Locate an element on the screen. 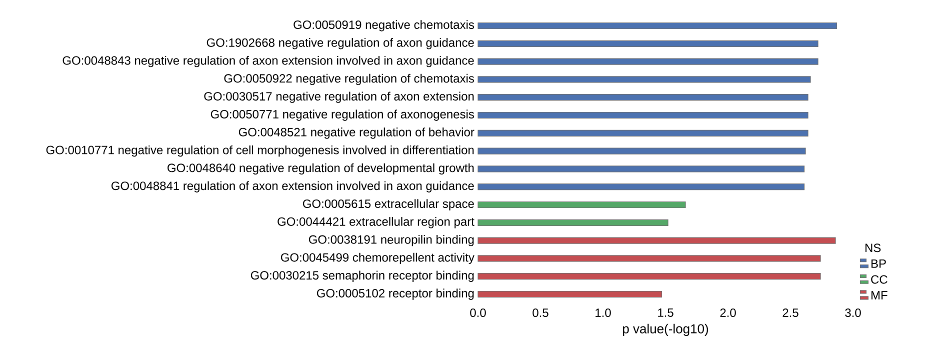 The width and height of the screenshot is (945, 345). y-tick-label: GO:0030215 semaphorin receptor binding is located at coordinates (362, 276).